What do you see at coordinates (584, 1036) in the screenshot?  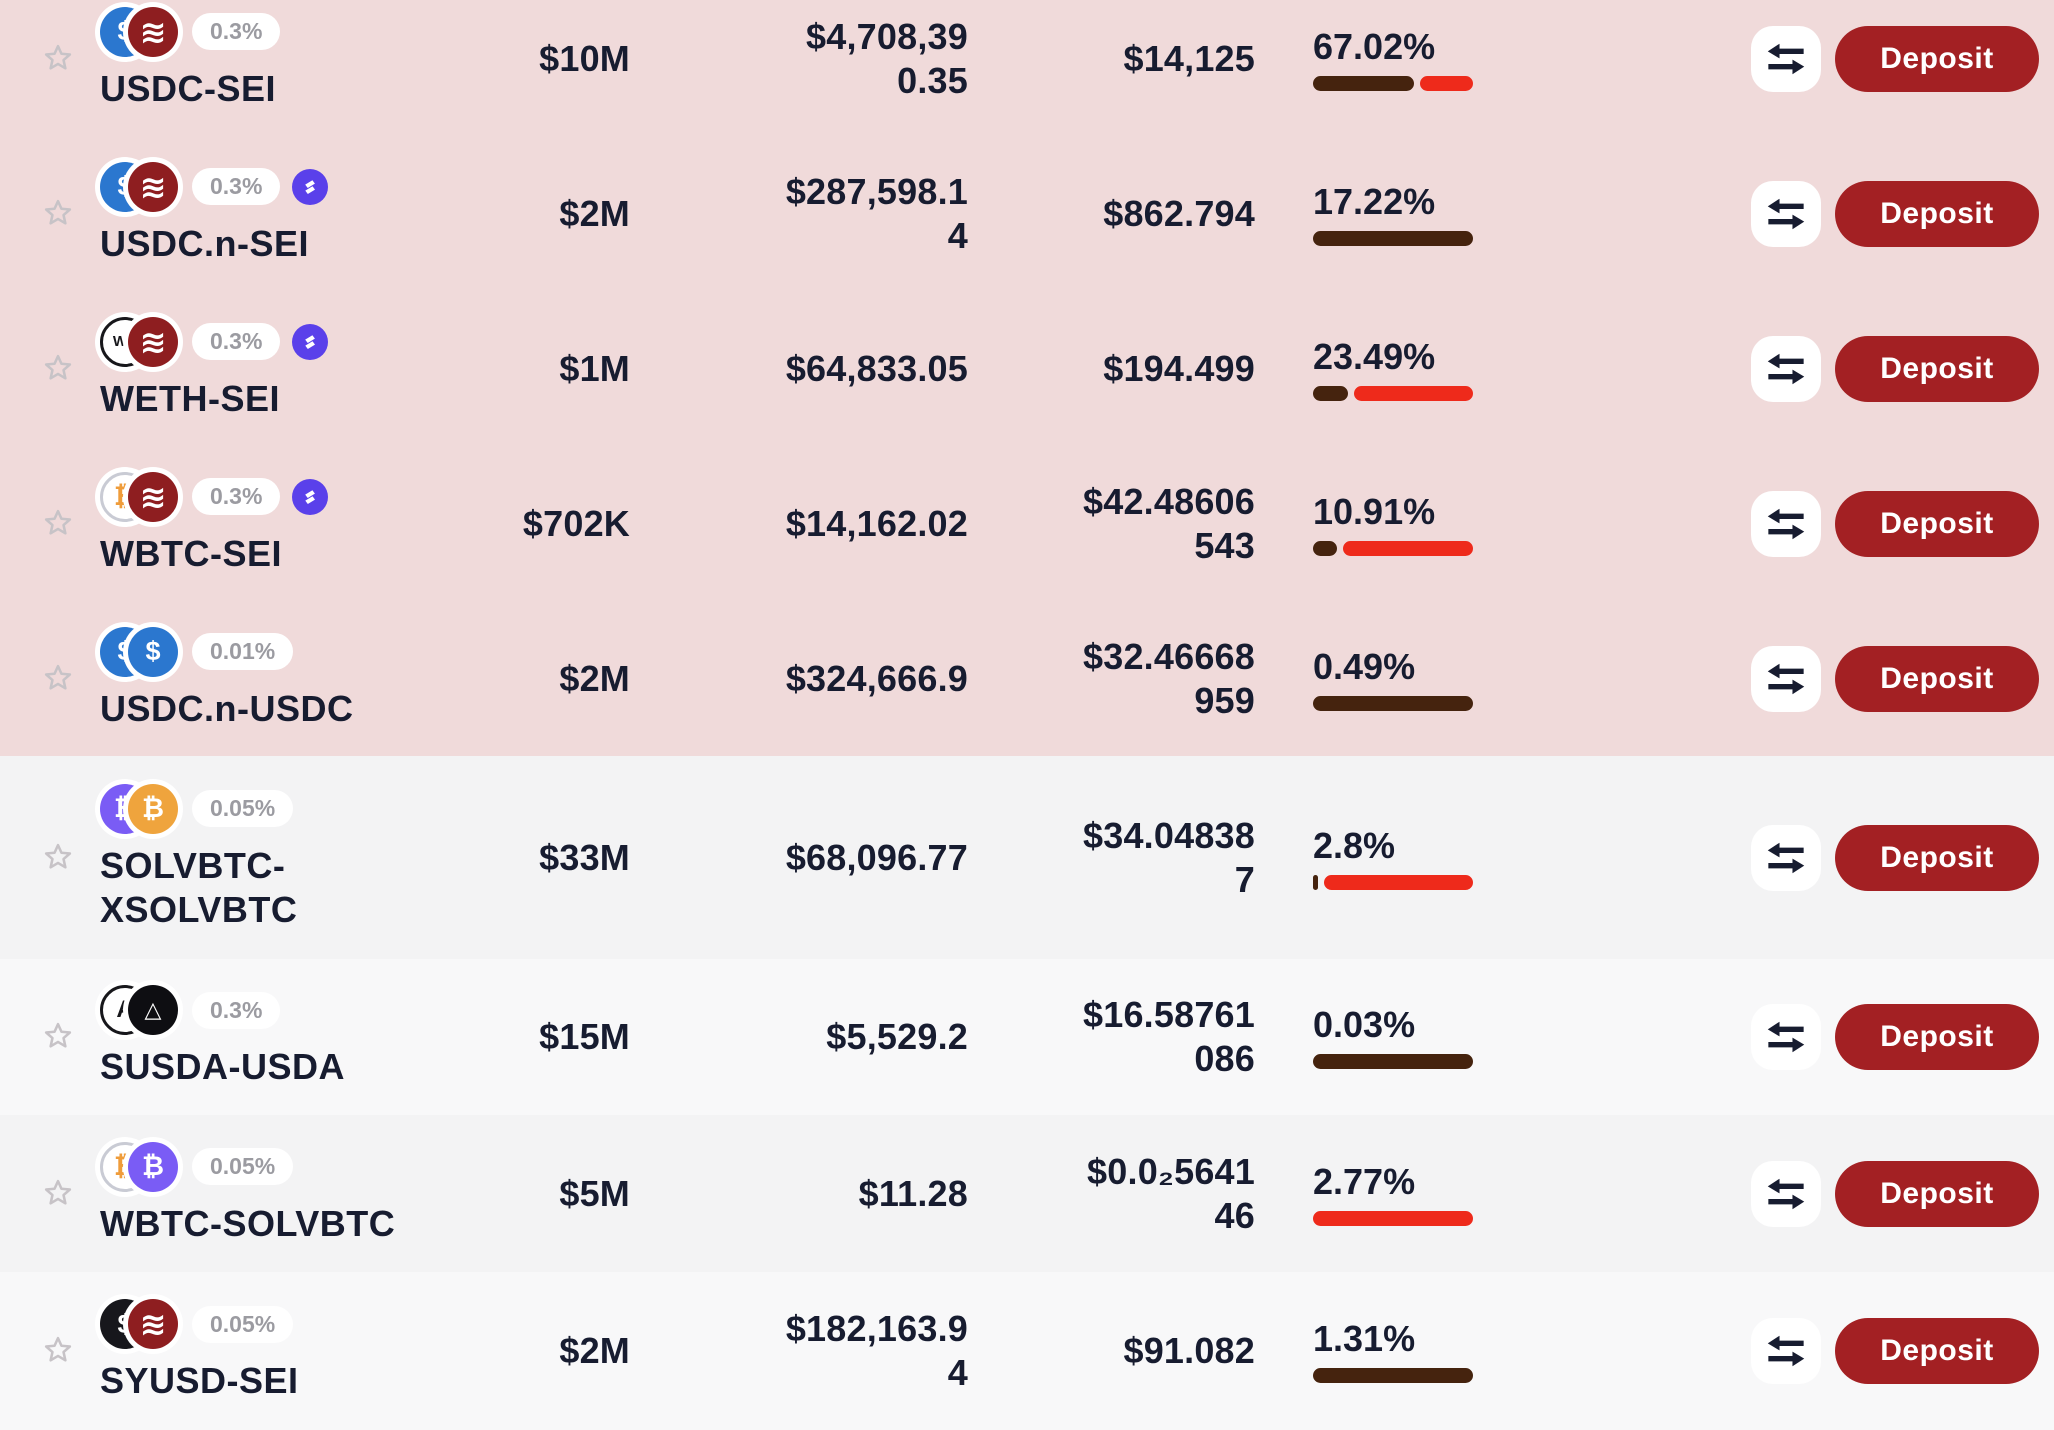 I see `pool-tvl: $15M` at bounding box center [584, 1036].